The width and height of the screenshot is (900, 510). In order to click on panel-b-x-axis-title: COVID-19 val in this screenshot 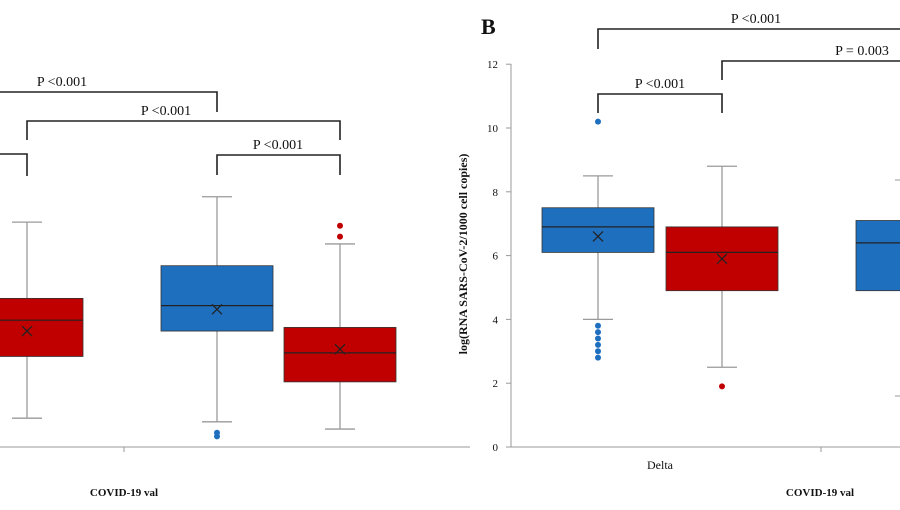, I will do `click(820, 493)`.